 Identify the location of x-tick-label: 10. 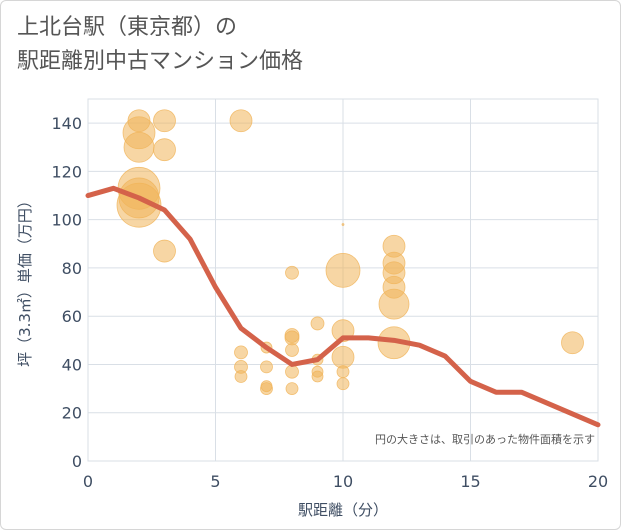
(343, 481).